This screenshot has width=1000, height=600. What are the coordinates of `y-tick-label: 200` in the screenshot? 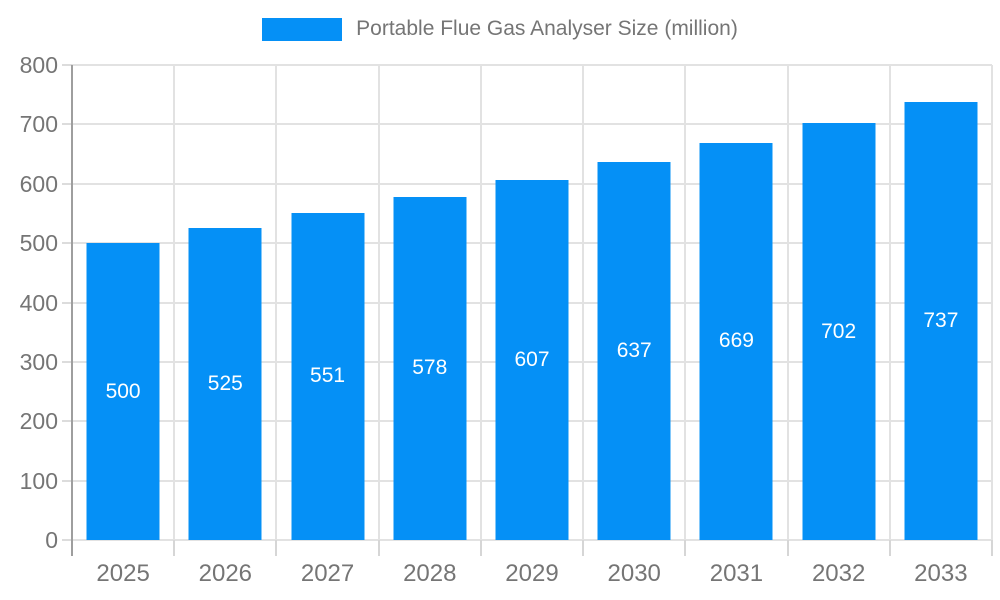 It's located at (38, 421).